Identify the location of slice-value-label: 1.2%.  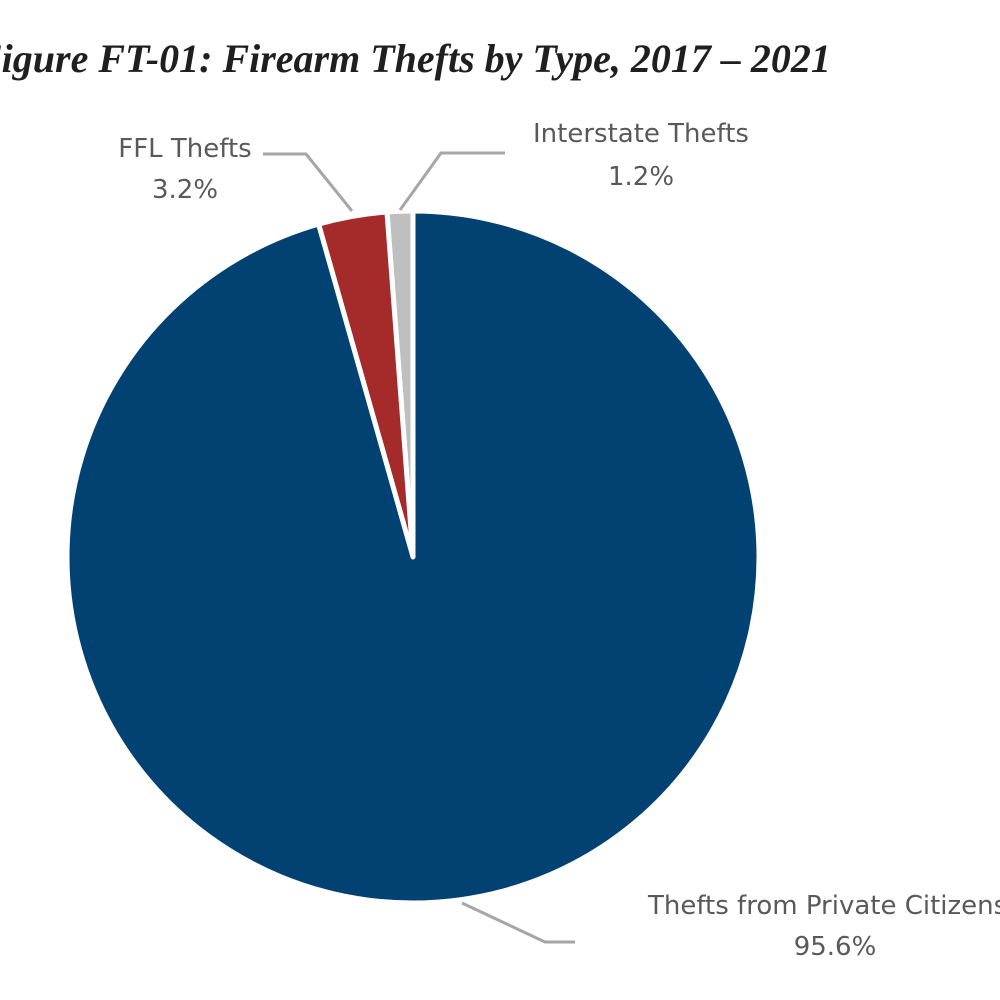
(641, 177).